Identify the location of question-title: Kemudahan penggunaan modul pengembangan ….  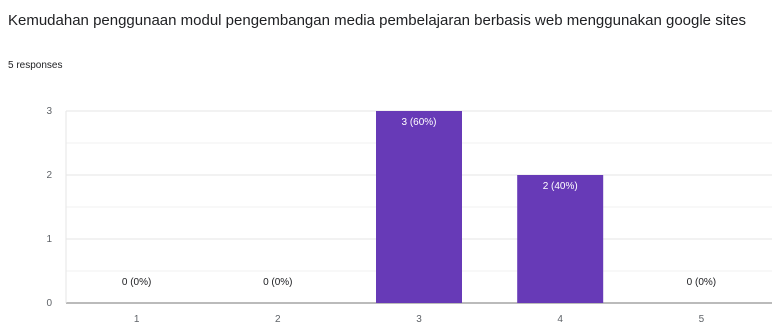
(377, 20).